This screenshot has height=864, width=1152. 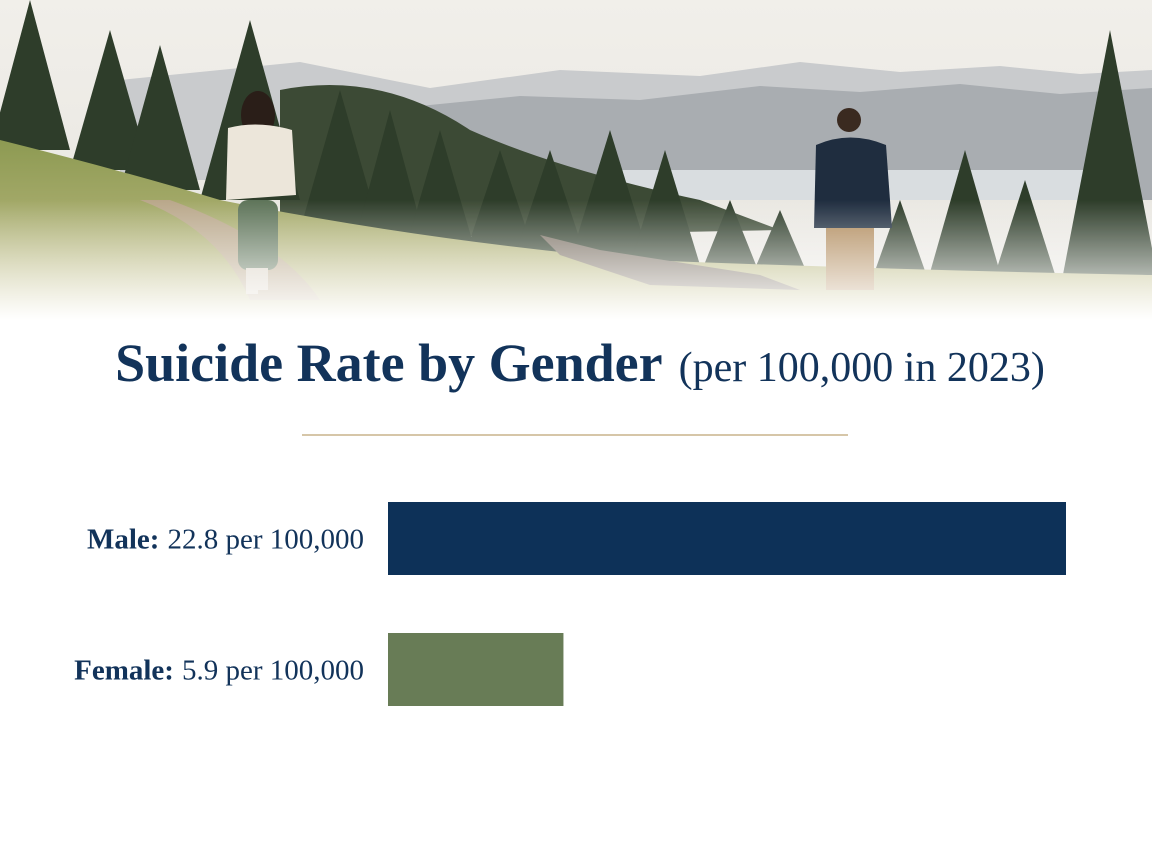 I want to click on value-label: 5.9 per 100,000, so click(x=273, y=671).